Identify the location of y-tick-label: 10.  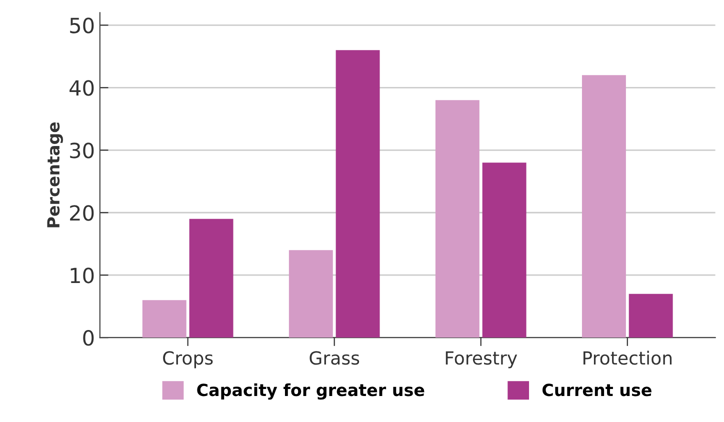
(82, 276).